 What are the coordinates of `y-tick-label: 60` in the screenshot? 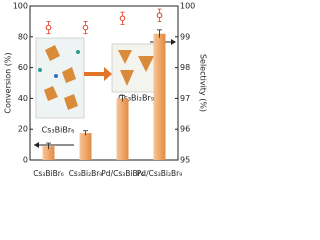 It's located at (23, 67).